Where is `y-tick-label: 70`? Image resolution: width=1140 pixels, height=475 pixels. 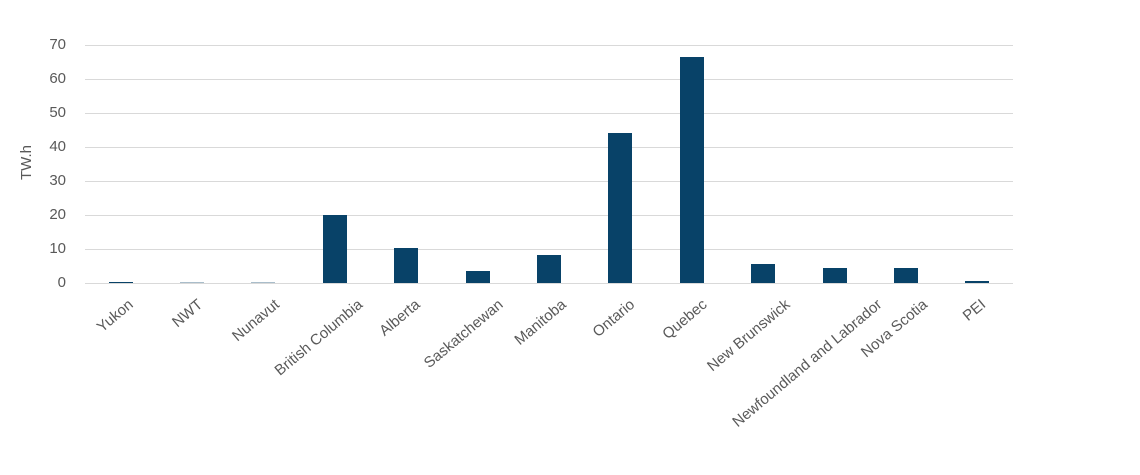 y-tick-label: 70 is located at coordinates (57, 44).